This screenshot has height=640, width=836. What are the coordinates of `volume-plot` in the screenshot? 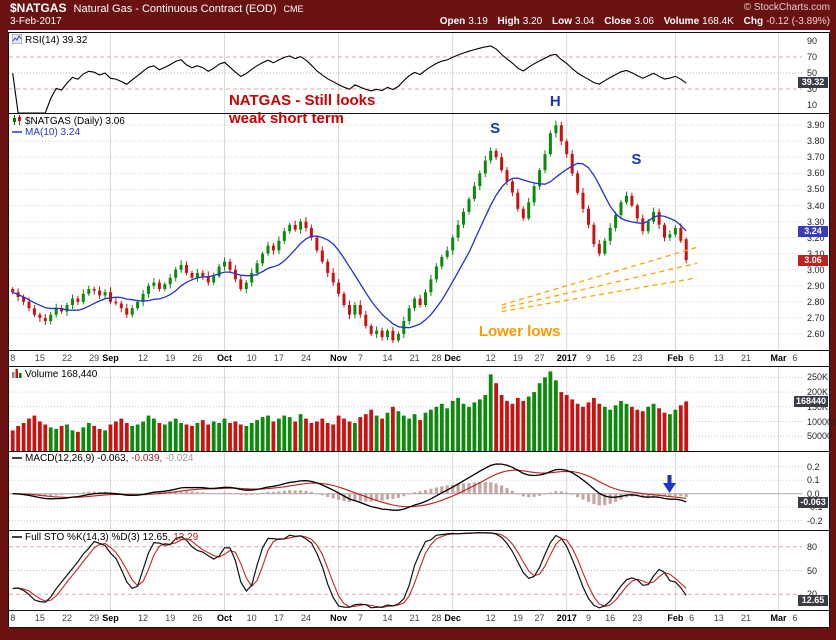 It's located at (405, 409).